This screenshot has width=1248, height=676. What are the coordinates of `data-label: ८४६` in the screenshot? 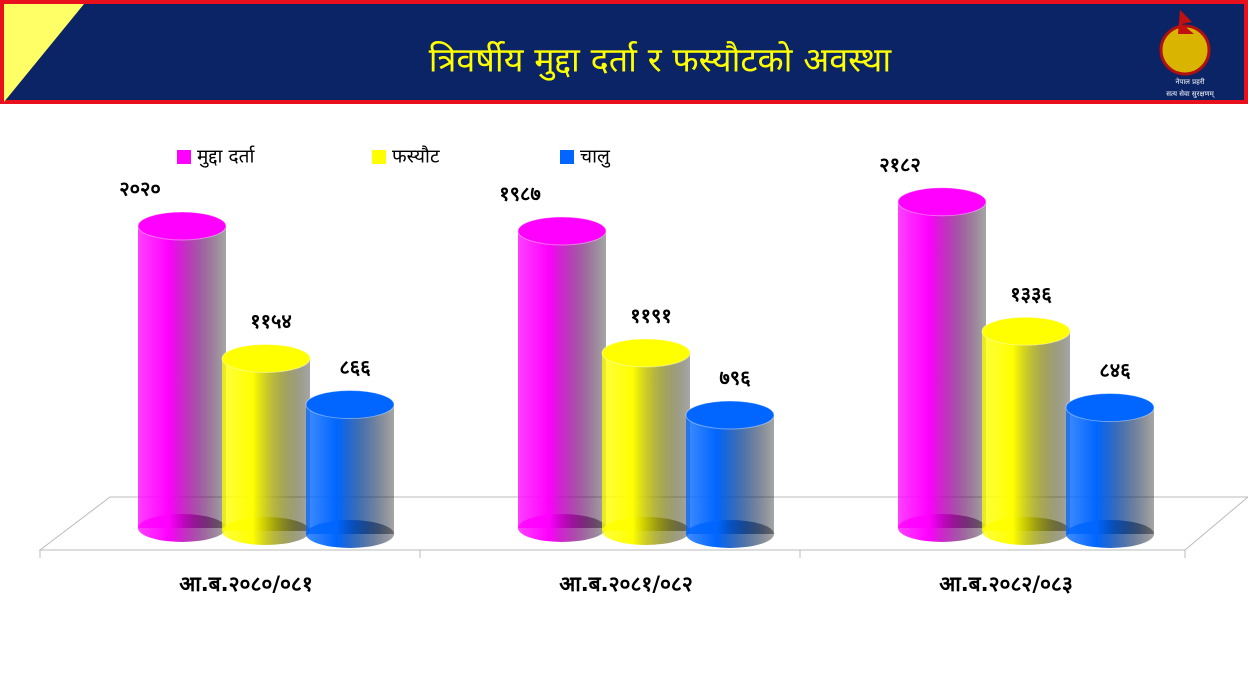 It's located at (1115, 370).